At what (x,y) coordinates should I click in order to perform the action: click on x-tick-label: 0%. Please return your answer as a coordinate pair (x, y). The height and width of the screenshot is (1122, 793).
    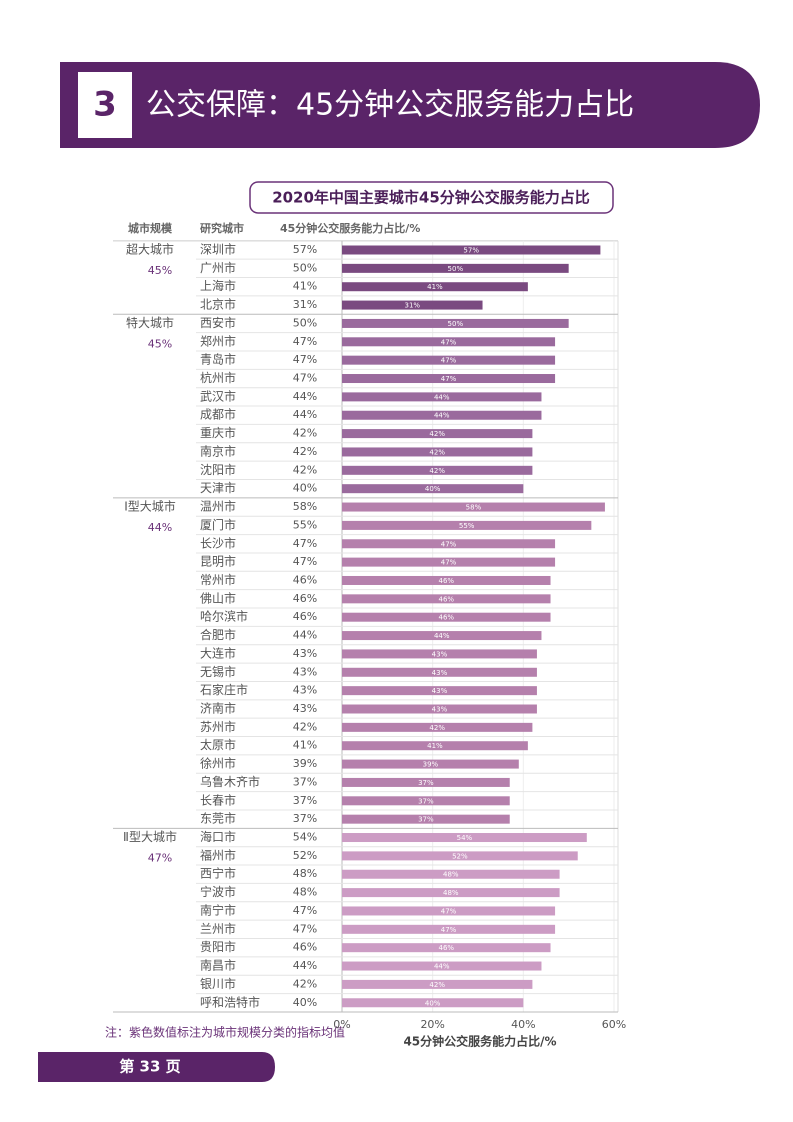
    Looking at the image, I should click on (341, 1024).